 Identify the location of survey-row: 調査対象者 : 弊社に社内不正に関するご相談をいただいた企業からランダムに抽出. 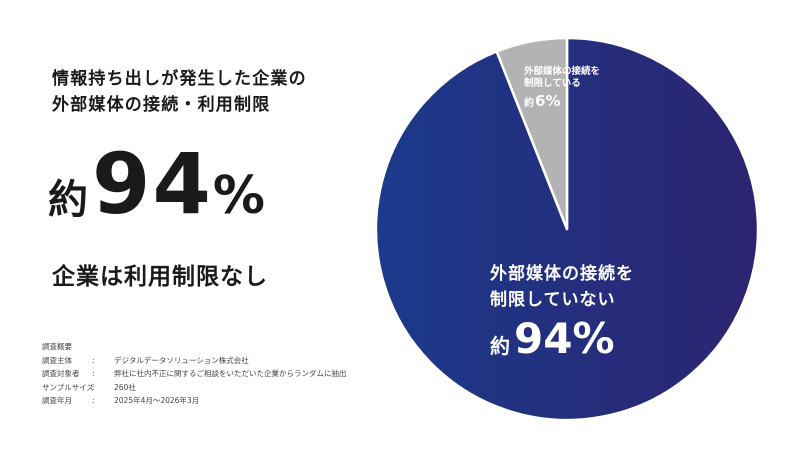
(207, 374).